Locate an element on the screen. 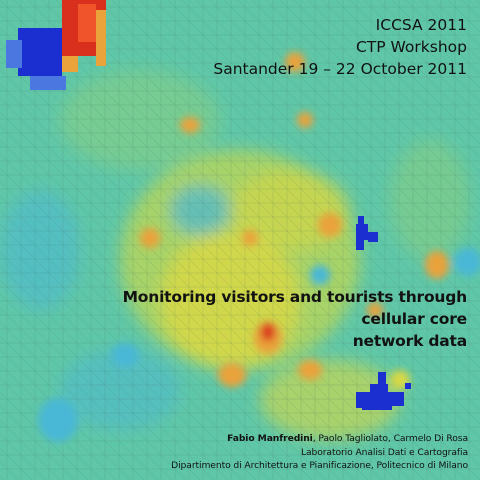  blue-cluster-bottom is located at coordinates (383, 391).